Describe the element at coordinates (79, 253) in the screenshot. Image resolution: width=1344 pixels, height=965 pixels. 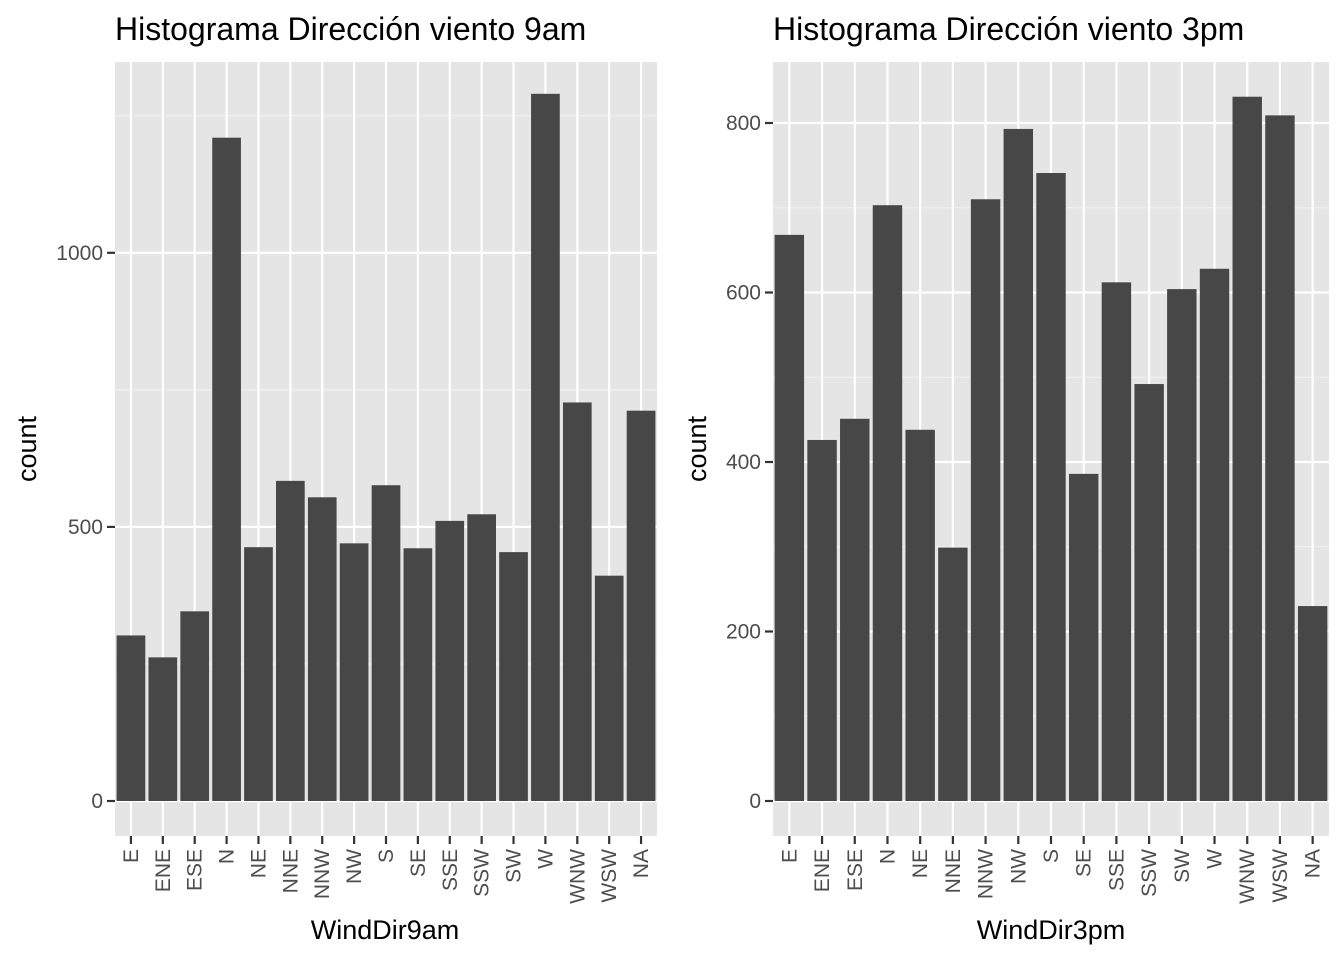
I see `y-tick-label: 1000` at that location.